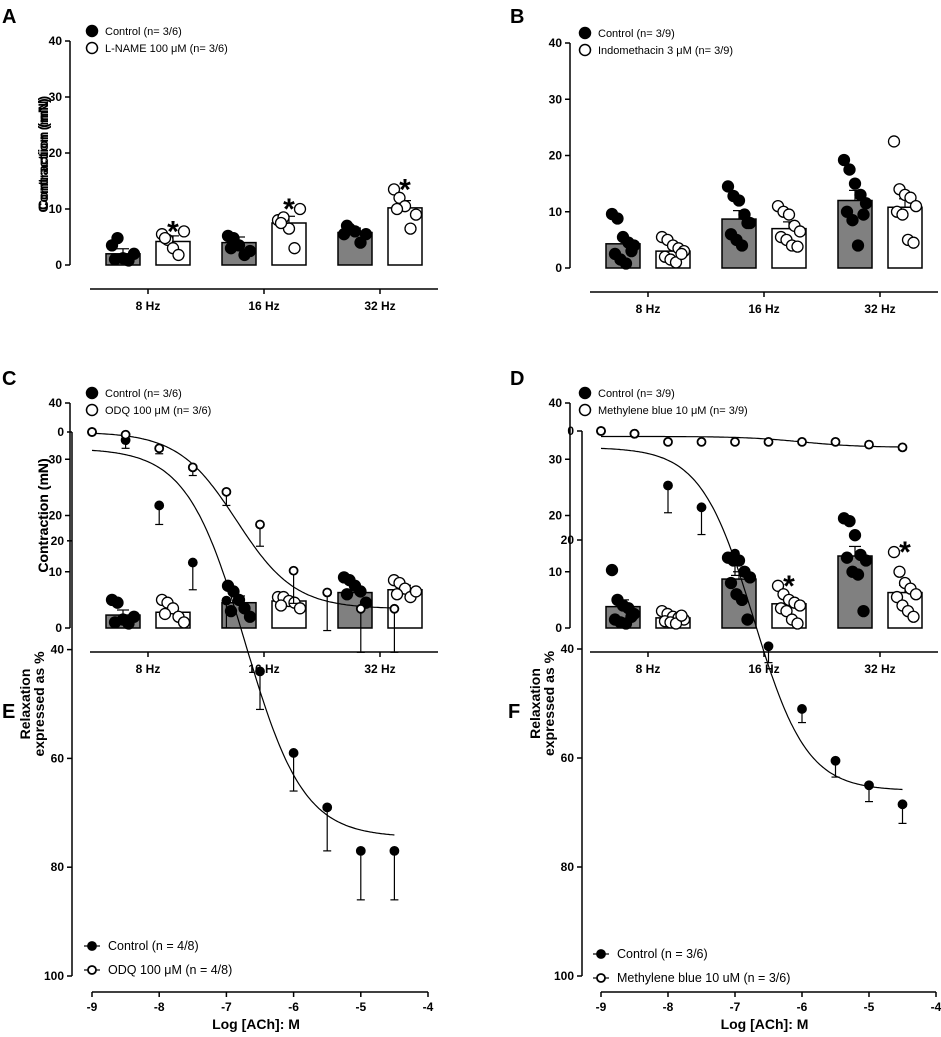 This screenshot has width=941, height=1037. I want to click on x-axis-title: Log [ACh]: M, so click(256, 1024).